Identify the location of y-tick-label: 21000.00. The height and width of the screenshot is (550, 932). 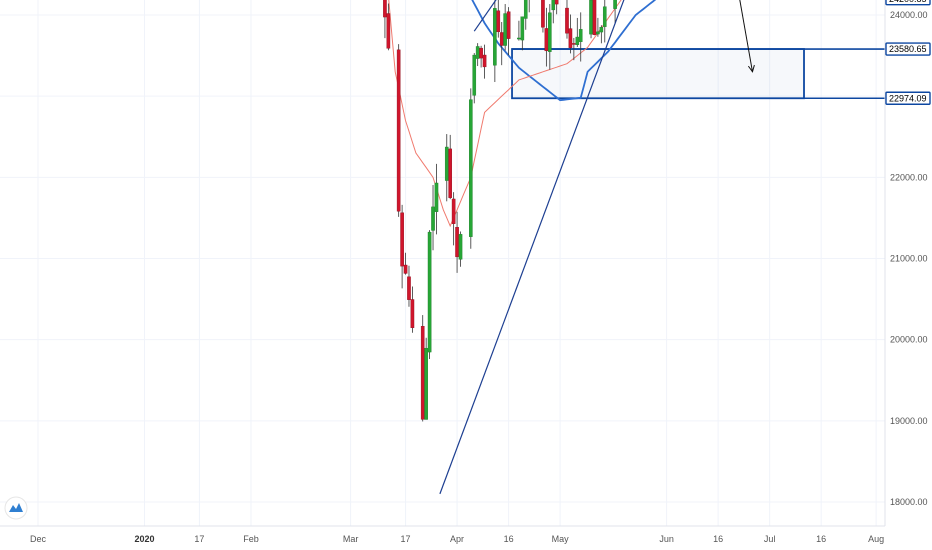
(909, 258).